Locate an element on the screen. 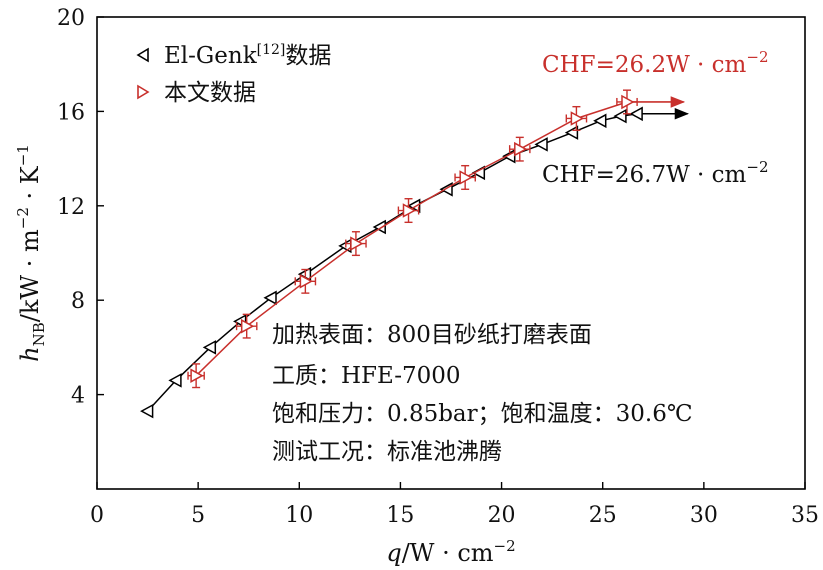 The height and width of the screenshot is (570, 823). x-tick-label-7: 35 is located at coordinates (805, 515).